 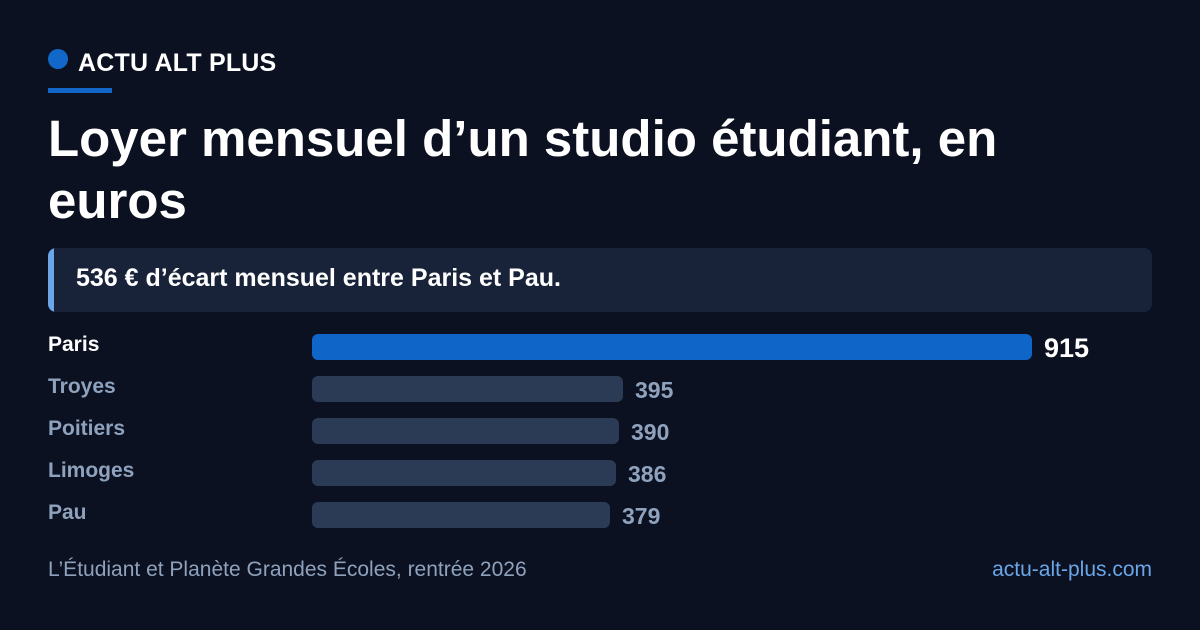 I want to click on category-label: Troyes, so click(x=82, y=386).